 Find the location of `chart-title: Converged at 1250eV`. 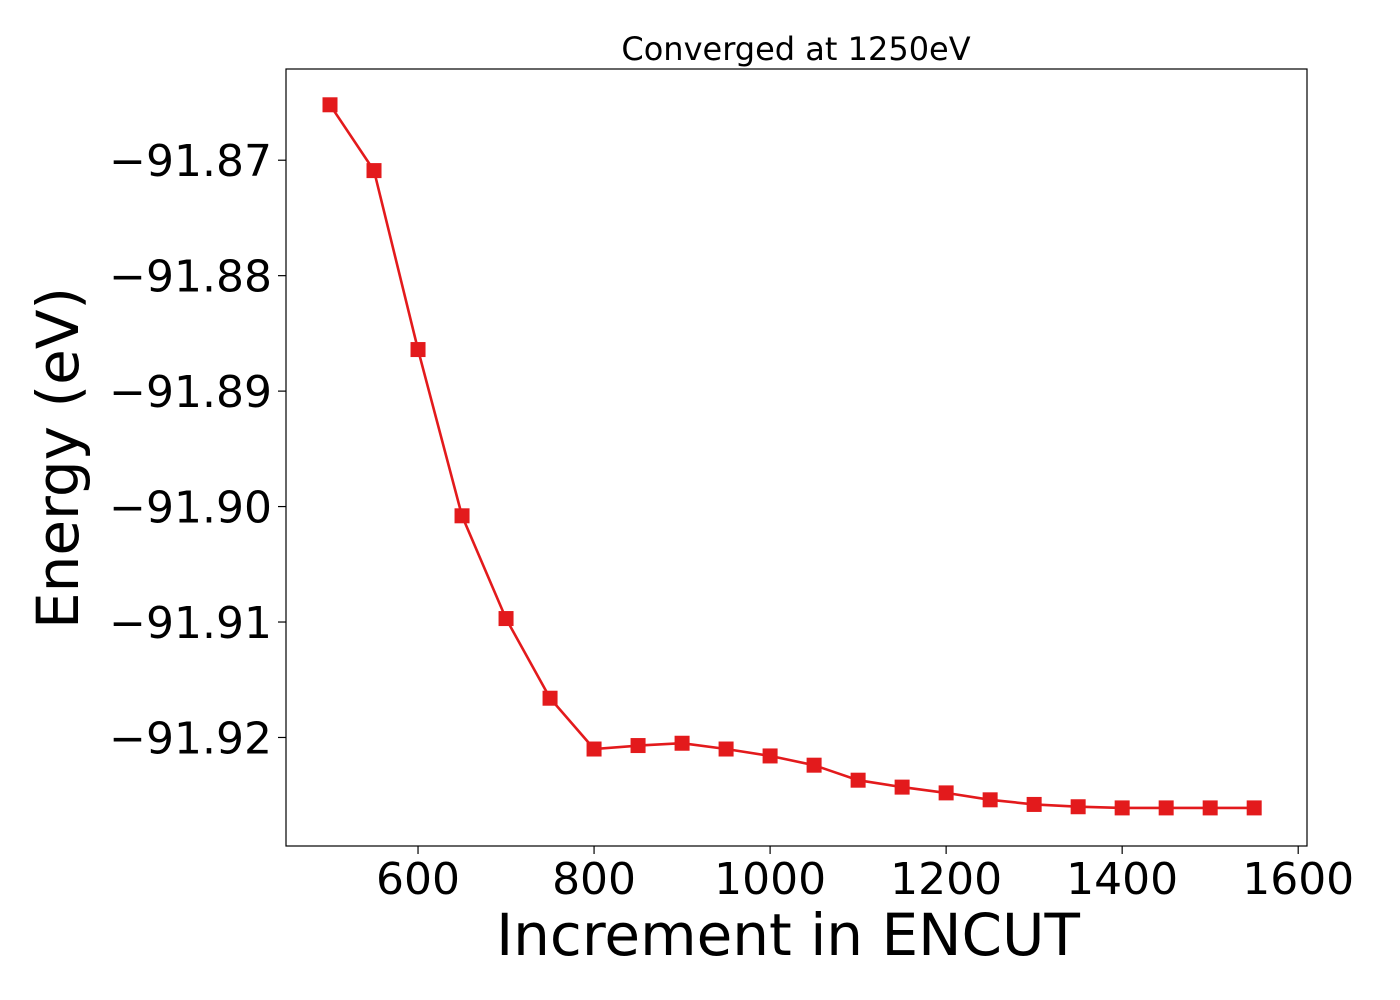

chart-title: Converged at 1250eV is located at coordinates (795, 49).